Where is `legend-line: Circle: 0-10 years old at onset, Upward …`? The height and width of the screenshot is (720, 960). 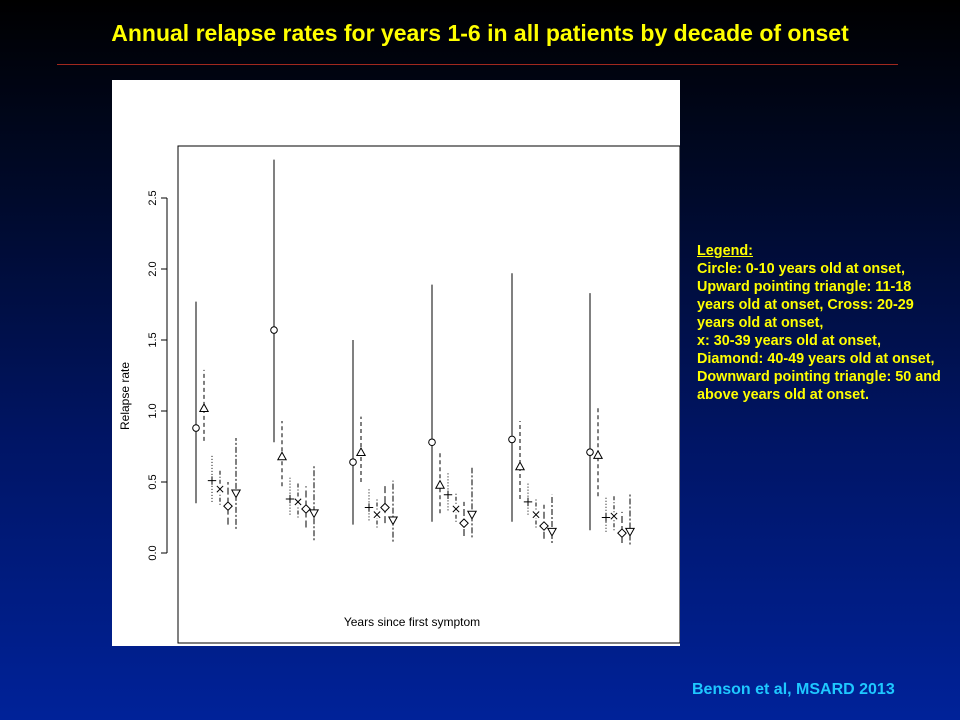 legend-line: Circle: 0-10 years old at onset, Upward … is located at coordinates (805, 296).